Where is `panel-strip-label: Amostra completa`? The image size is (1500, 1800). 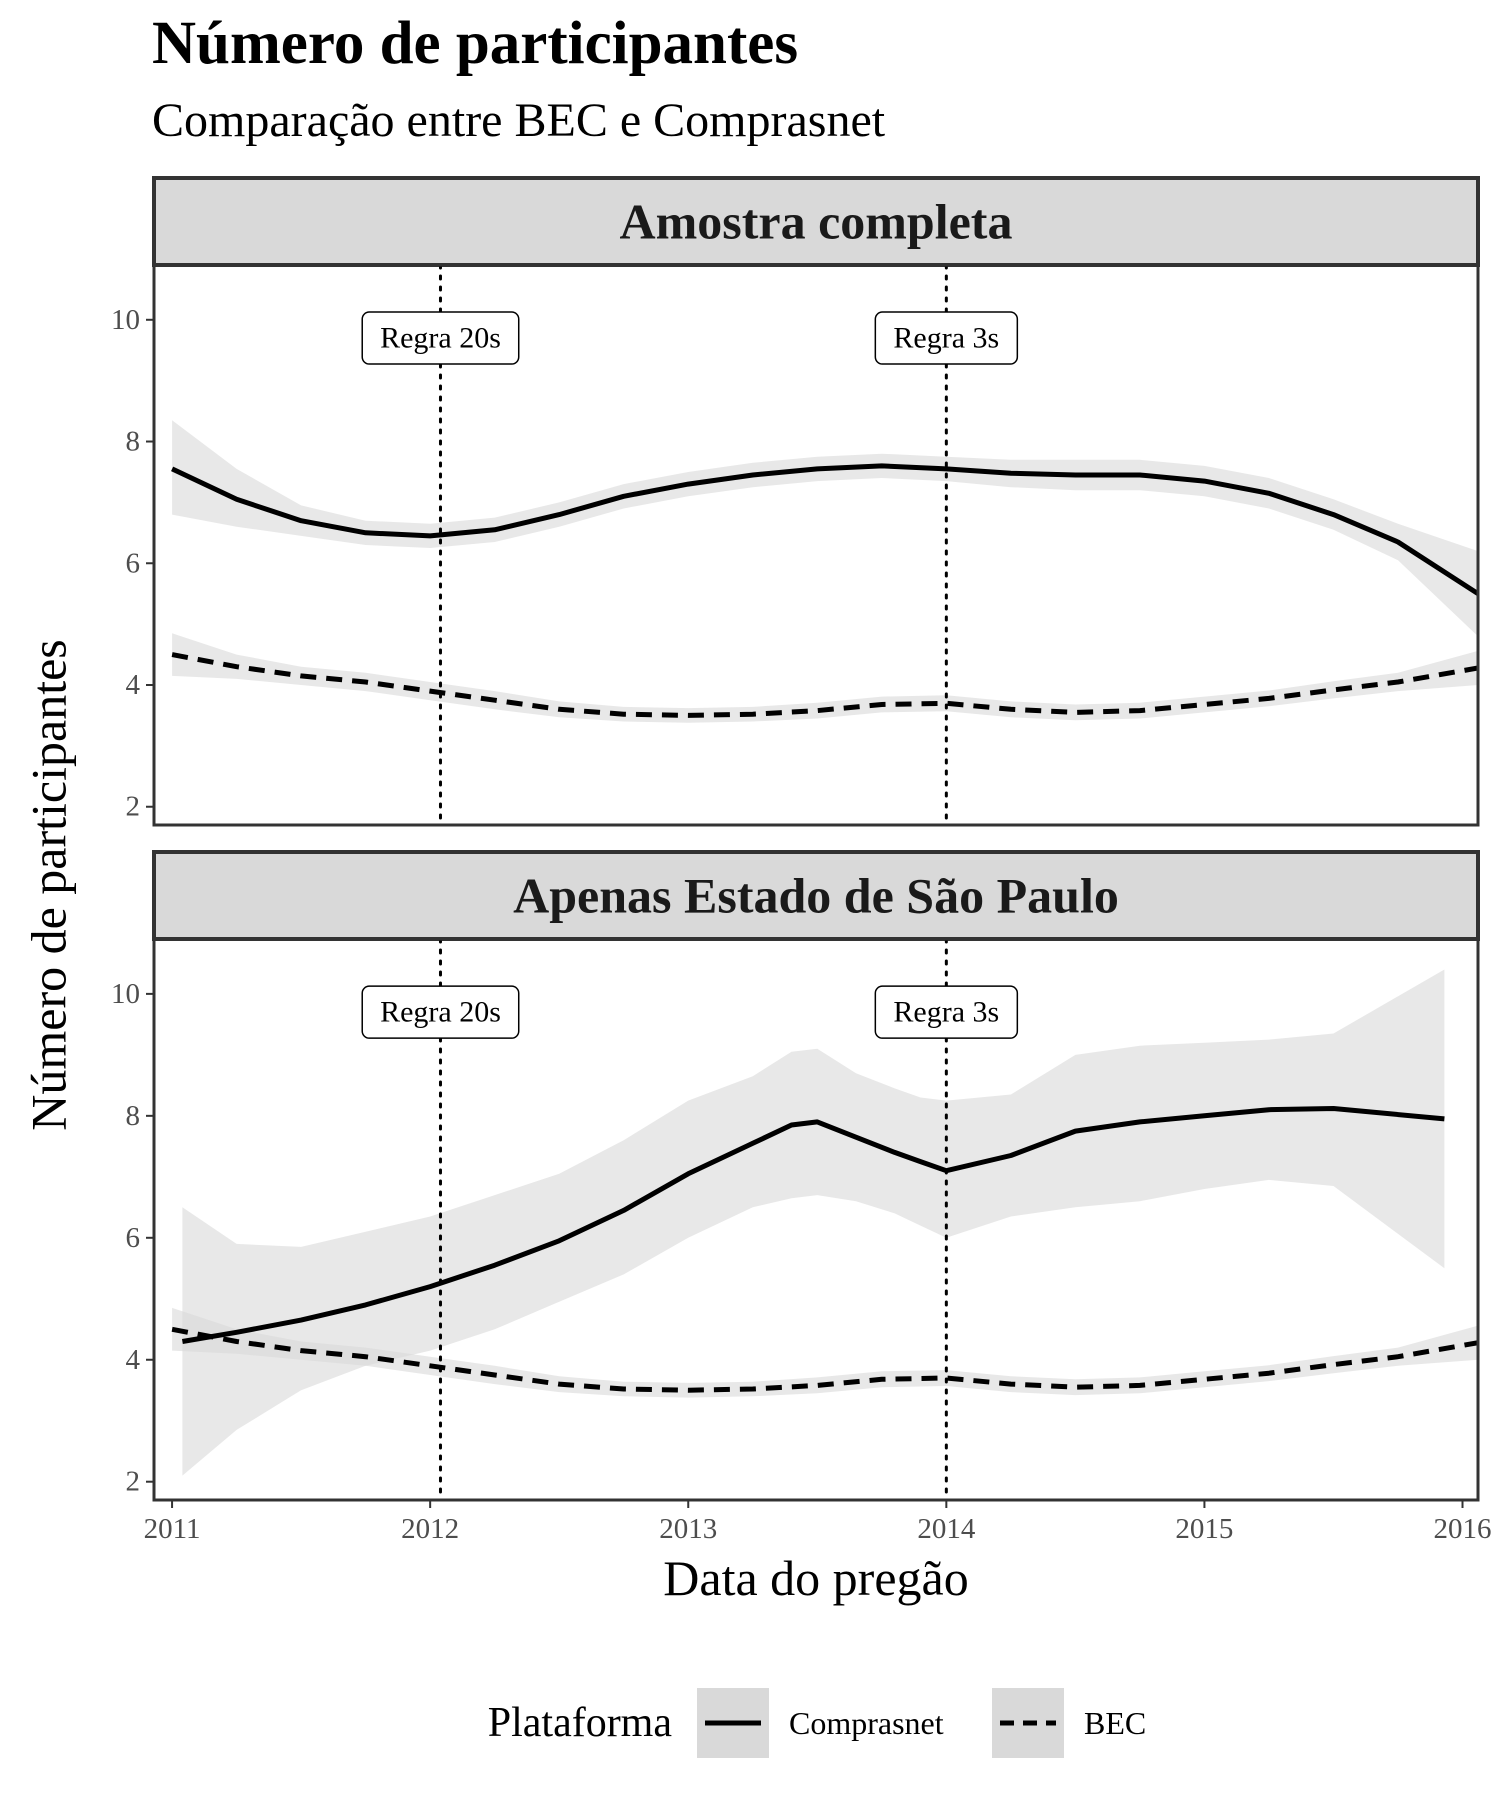
panel-strip-label: Amostra completa is located at coordinates (816, 222).